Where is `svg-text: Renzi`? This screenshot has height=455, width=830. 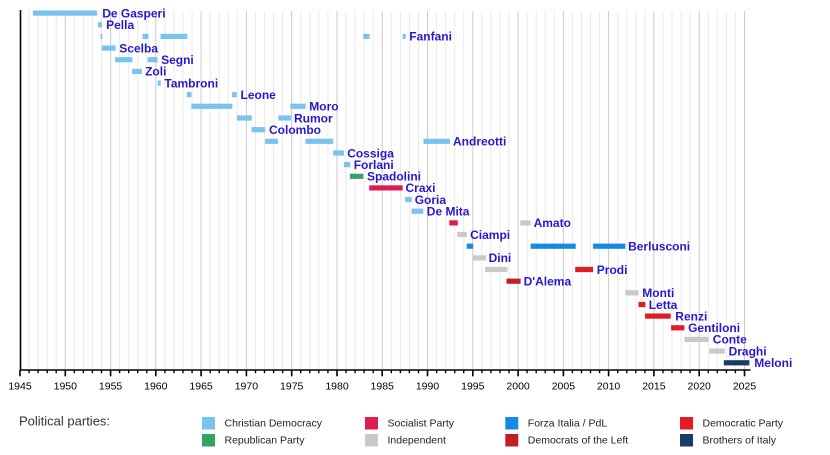 svg-text: Renzi is located at coordinates (691, 316).